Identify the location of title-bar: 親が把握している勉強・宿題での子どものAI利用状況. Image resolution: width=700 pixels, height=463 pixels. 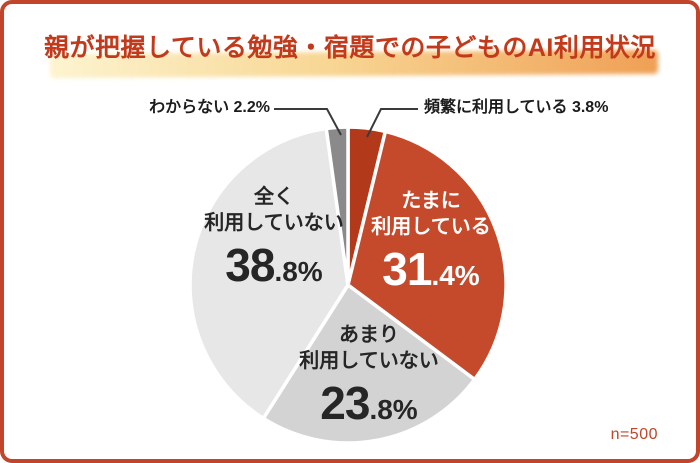
(350, 48).